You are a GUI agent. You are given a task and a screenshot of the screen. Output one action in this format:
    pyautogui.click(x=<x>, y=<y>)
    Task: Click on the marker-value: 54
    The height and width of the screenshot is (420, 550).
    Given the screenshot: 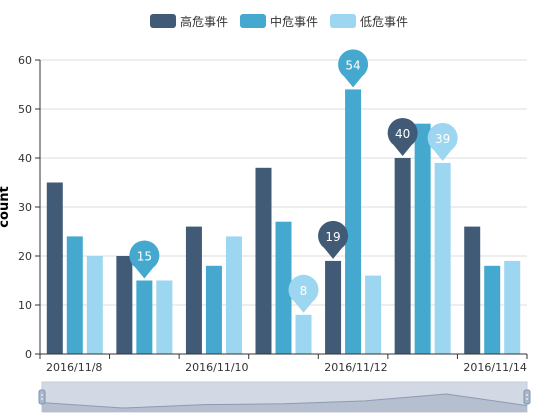 What is the action you would take?
    pyautogui.click(x=352, y=65)
    